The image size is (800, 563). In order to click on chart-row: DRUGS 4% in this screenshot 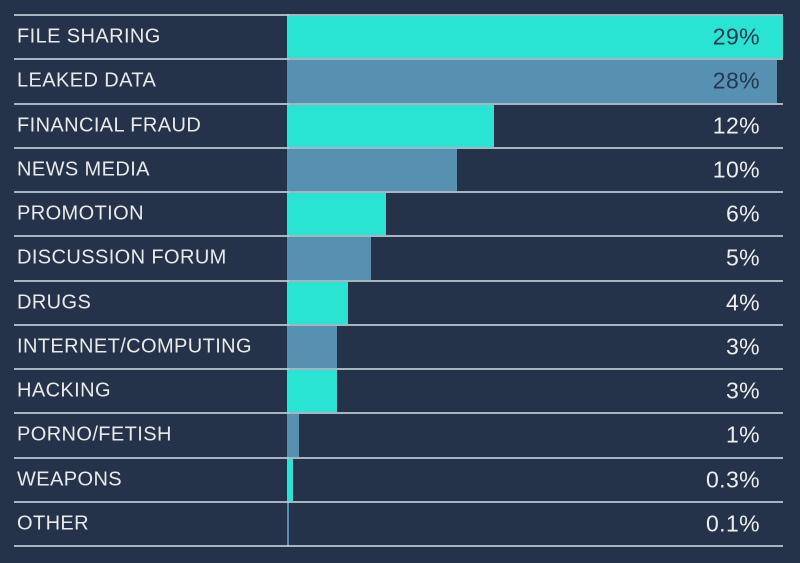, I will do `click(398, 301)`.